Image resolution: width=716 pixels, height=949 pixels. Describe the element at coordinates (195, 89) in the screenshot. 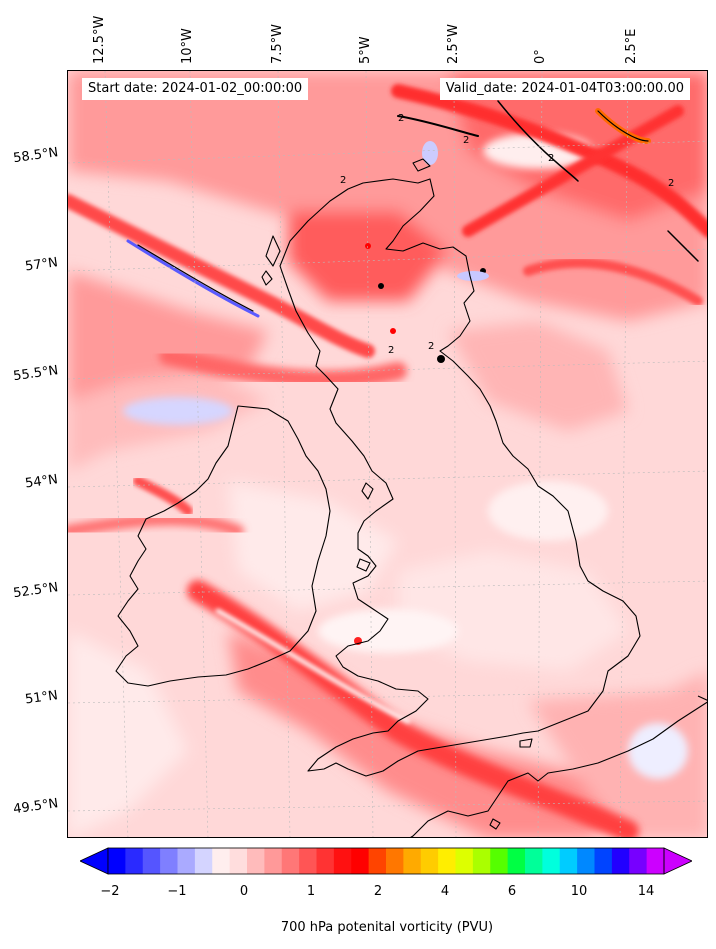

I see `start-date-label: Start date: 2024-01-02_00:00:00` at that location.